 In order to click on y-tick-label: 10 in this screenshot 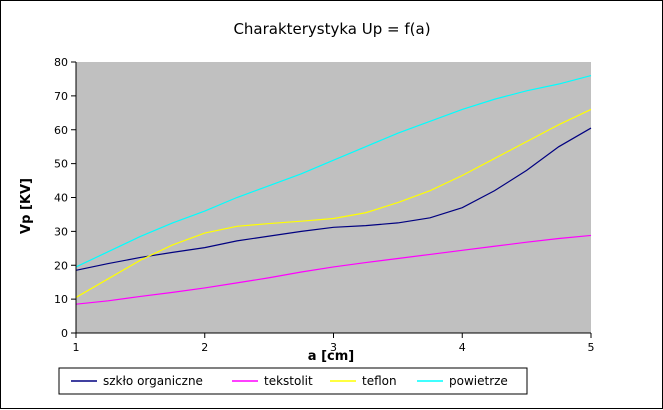, I will do `click(61, 299)`.